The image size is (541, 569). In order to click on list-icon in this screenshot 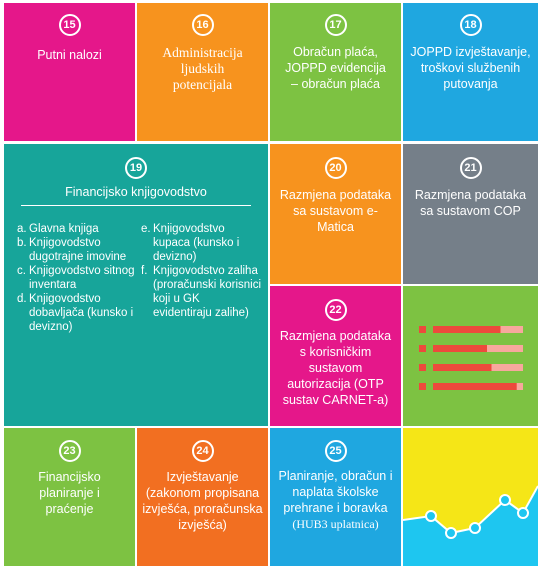, I will do `click(471, 358)`.